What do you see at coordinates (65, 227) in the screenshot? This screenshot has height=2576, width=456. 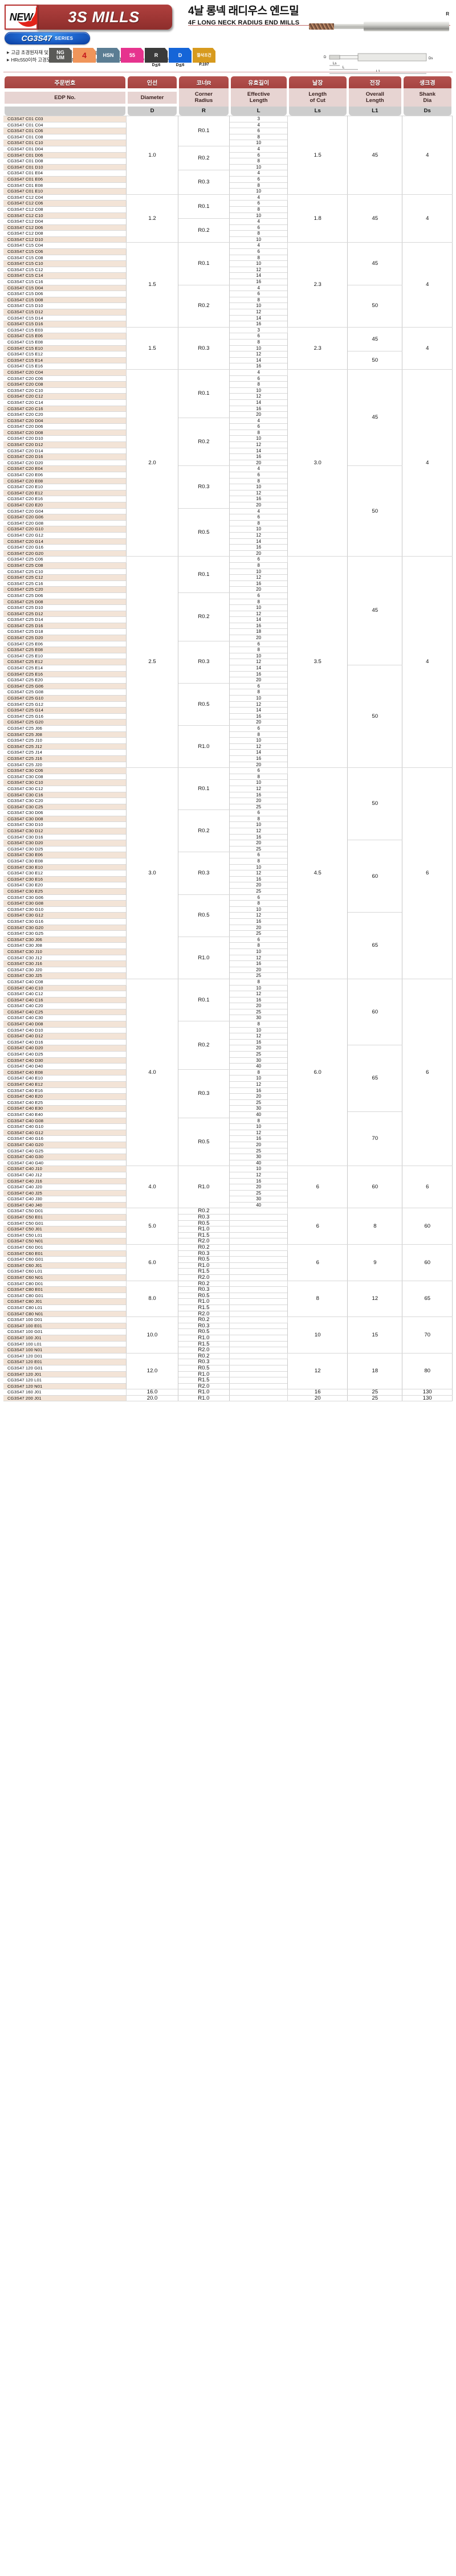 I see `cell-edp-no: CG3S47 C12 D06` at bounding box center [65, 227].